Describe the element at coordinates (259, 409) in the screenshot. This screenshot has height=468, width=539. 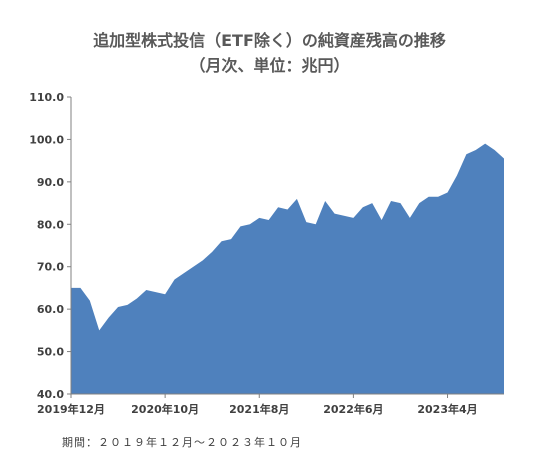
I see `x-tick-label: 2021年8月` at that location.